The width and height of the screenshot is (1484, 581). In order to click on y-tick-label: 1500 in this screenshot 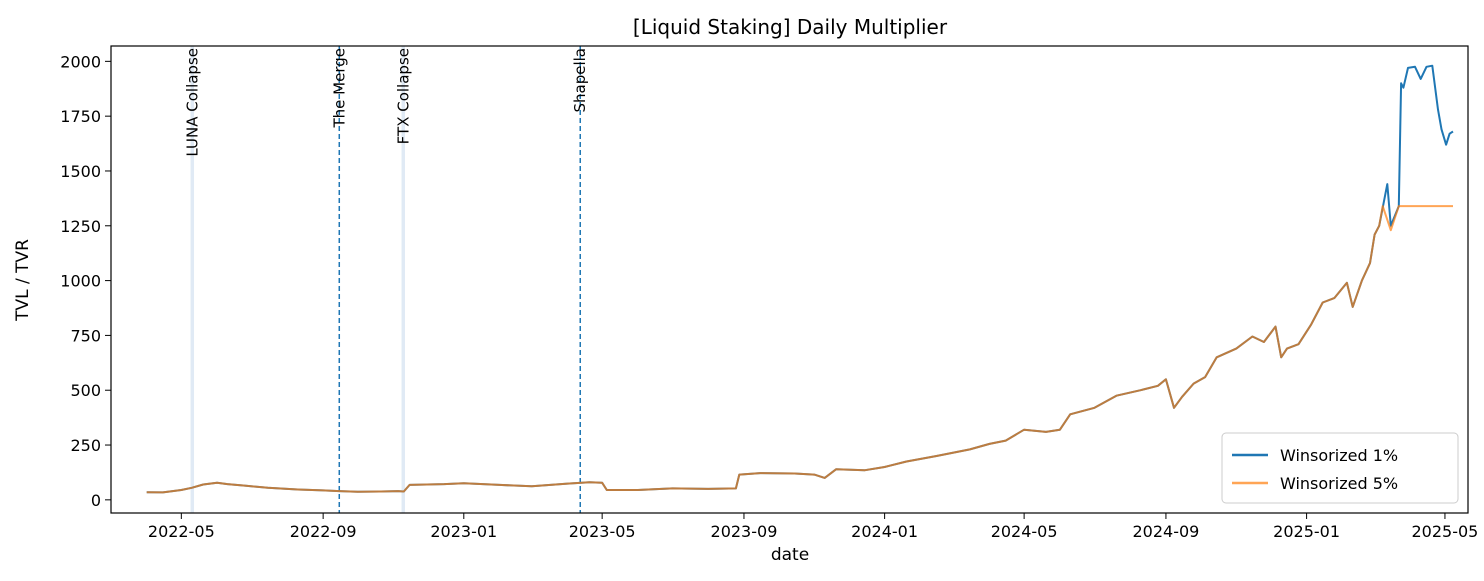, I will do `click(80, 171)`.